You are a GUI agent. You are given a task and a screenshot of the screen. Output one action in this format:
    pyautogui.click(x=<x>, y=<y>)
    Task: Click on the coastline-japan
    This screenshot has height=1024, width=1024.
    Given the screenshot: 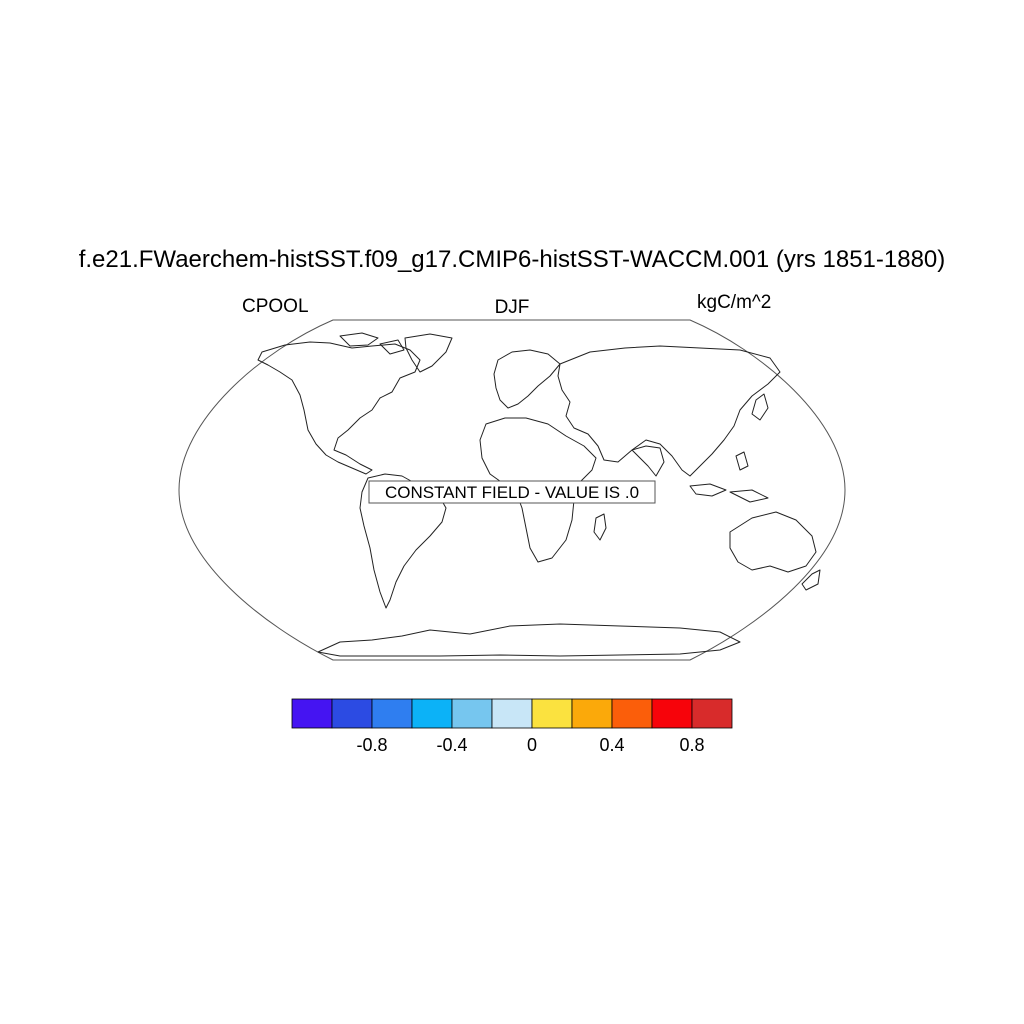 What is the action you would take?
    pyautogui.click(x=760, y=407)
    